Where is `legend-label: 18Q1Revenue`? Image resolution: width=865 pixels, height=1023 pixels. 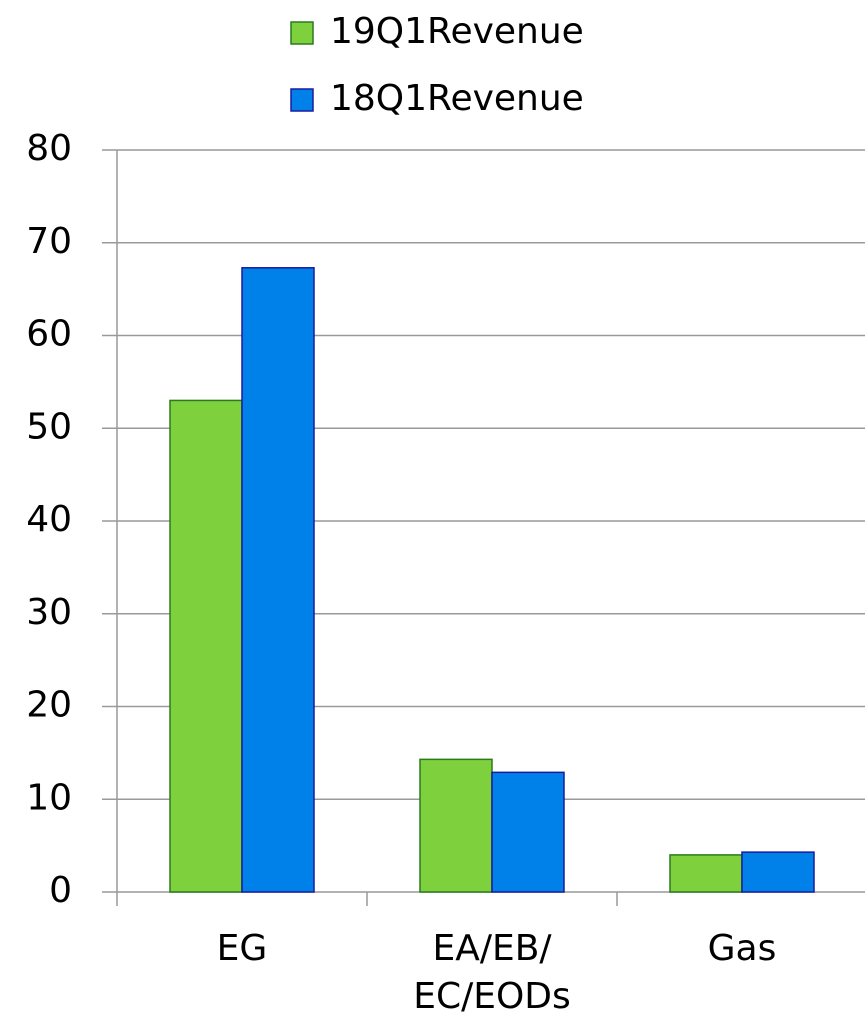 legend-label: 18Q1Revenue is located at coordinates (457, 98).